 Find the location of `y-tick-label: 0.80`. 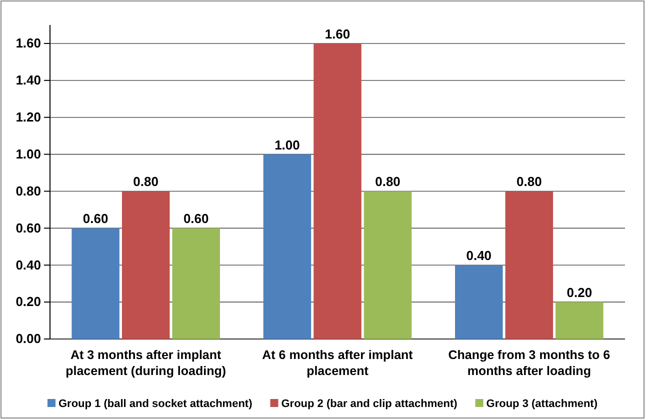

y-tick-label: 0.80 is located at coordinates (28, 190).